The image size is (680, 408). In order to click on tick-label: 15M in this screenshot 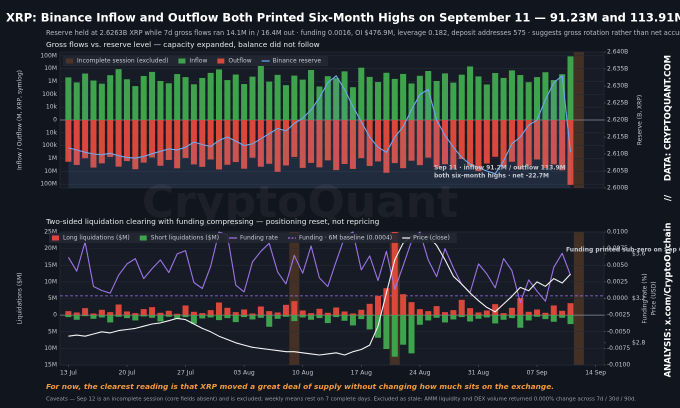, I will do `click(50, 365)`.